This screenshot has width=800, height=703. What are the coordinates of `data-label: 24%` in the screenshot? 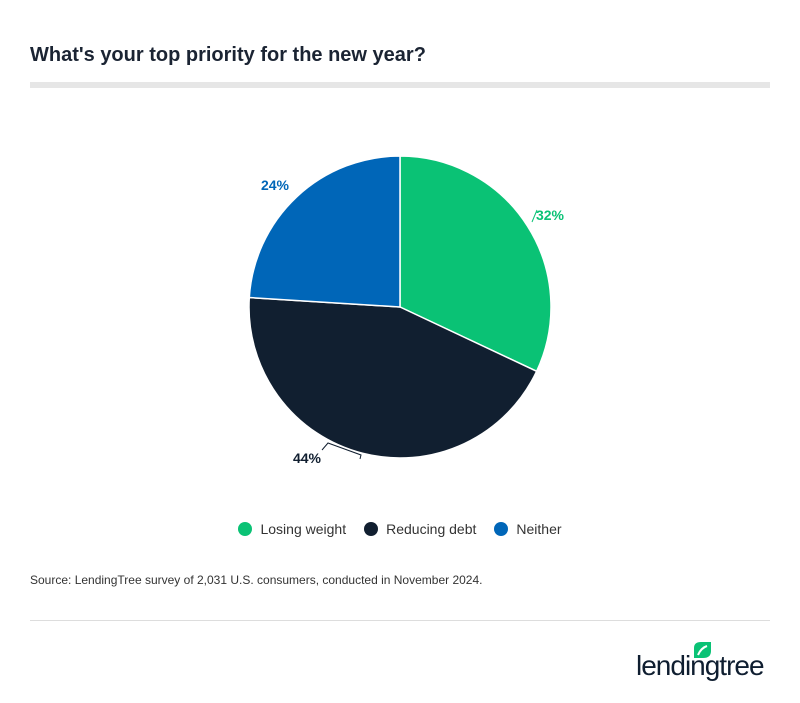 It's located at (275, 185).